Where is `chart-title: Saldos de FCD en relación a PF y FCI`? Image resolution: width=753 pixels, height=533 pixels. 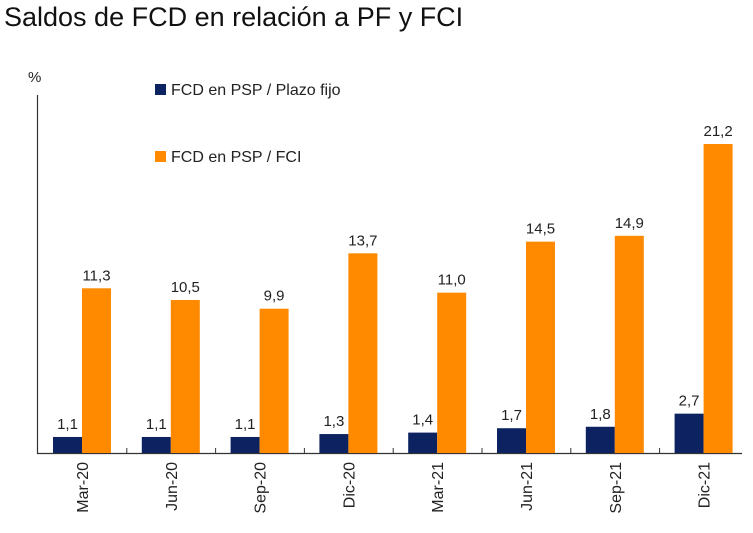 chart-title: Saldos de FCD en relación a PF y FCI is located at coordinates (234, 17).